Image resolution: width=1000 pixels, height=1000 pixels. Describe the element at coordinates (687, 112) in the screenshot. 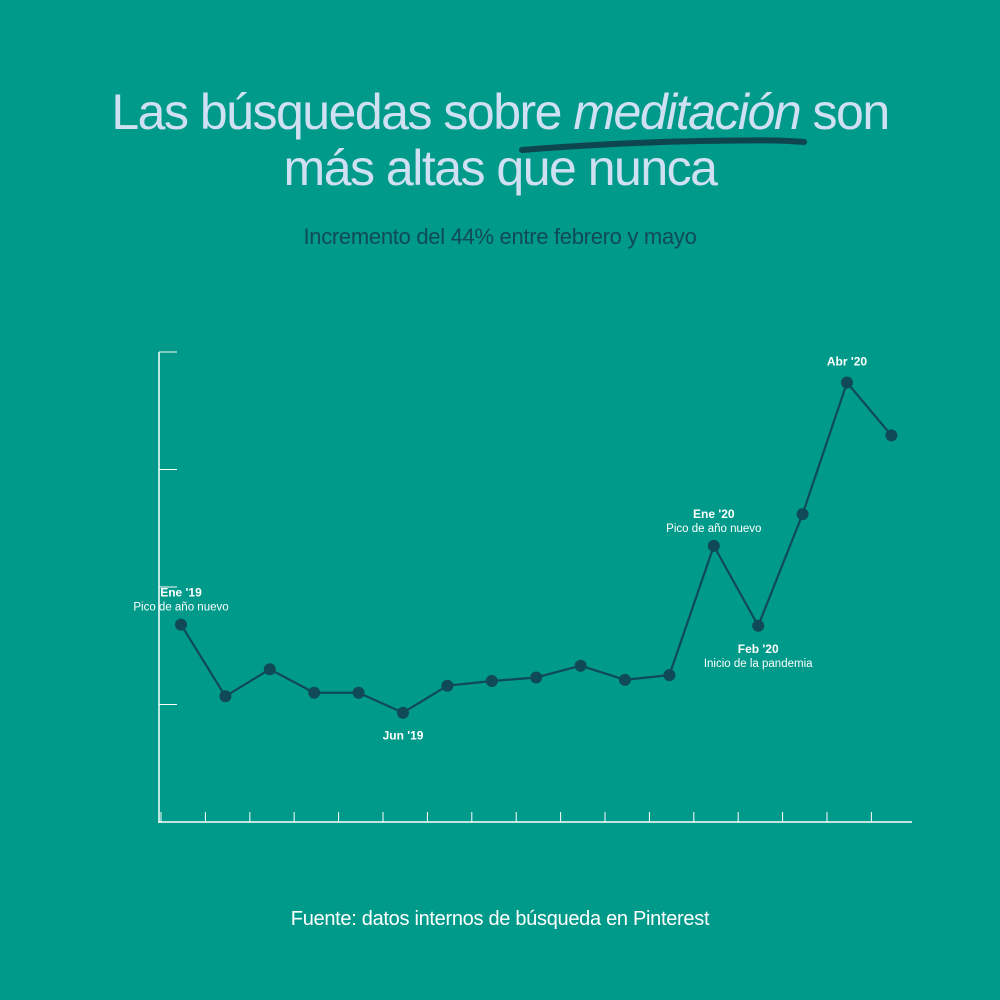

I see `title-emphasis: meditación` at that location.